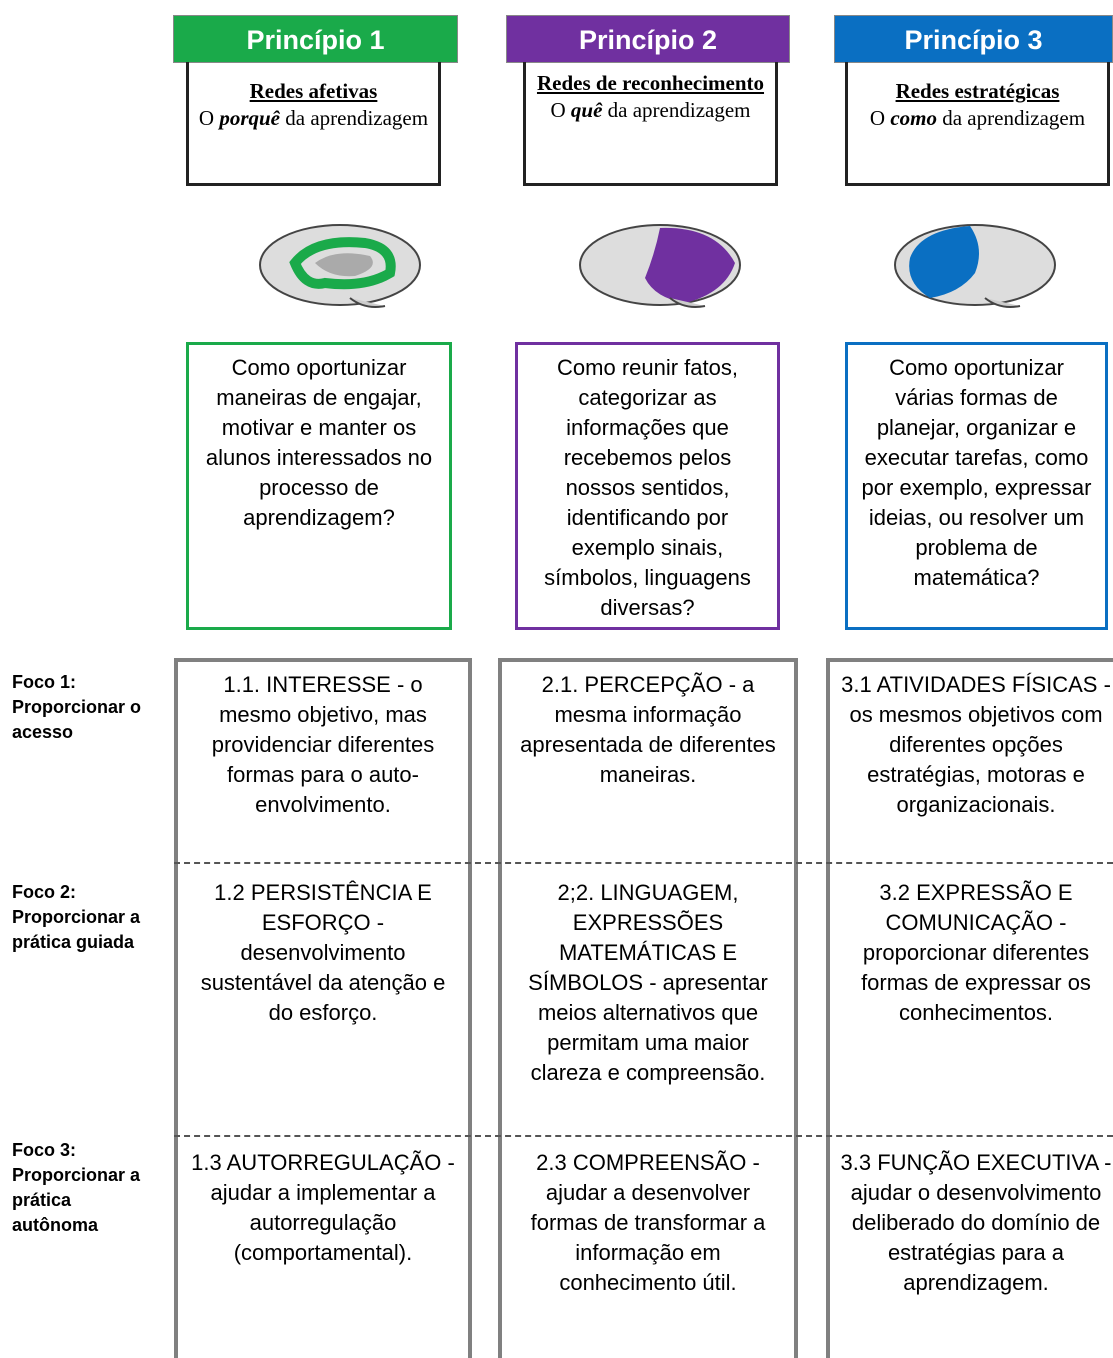 This screenshot has height=1358, width=1113. Describe the element at coordinates (913, 118) in the screenshot. I see `key-word: como` at that location.